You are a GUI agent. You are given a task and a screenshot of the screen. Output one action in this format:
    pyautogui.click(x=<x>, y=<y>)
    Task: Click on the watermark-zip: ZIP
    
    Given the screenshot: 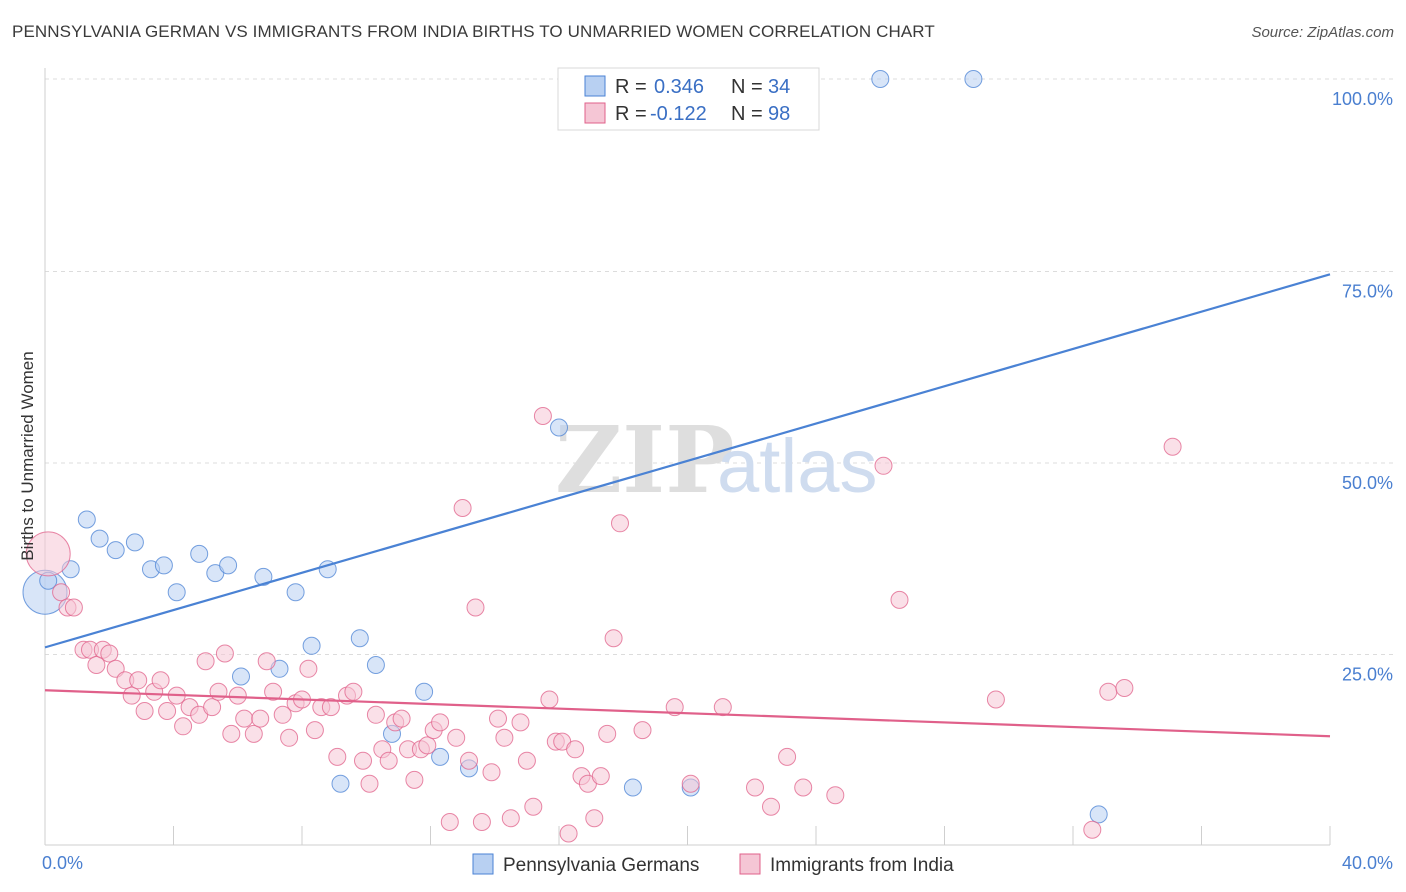 What is the action you would take?
    pyautogui.click(x=644, y=460)
    